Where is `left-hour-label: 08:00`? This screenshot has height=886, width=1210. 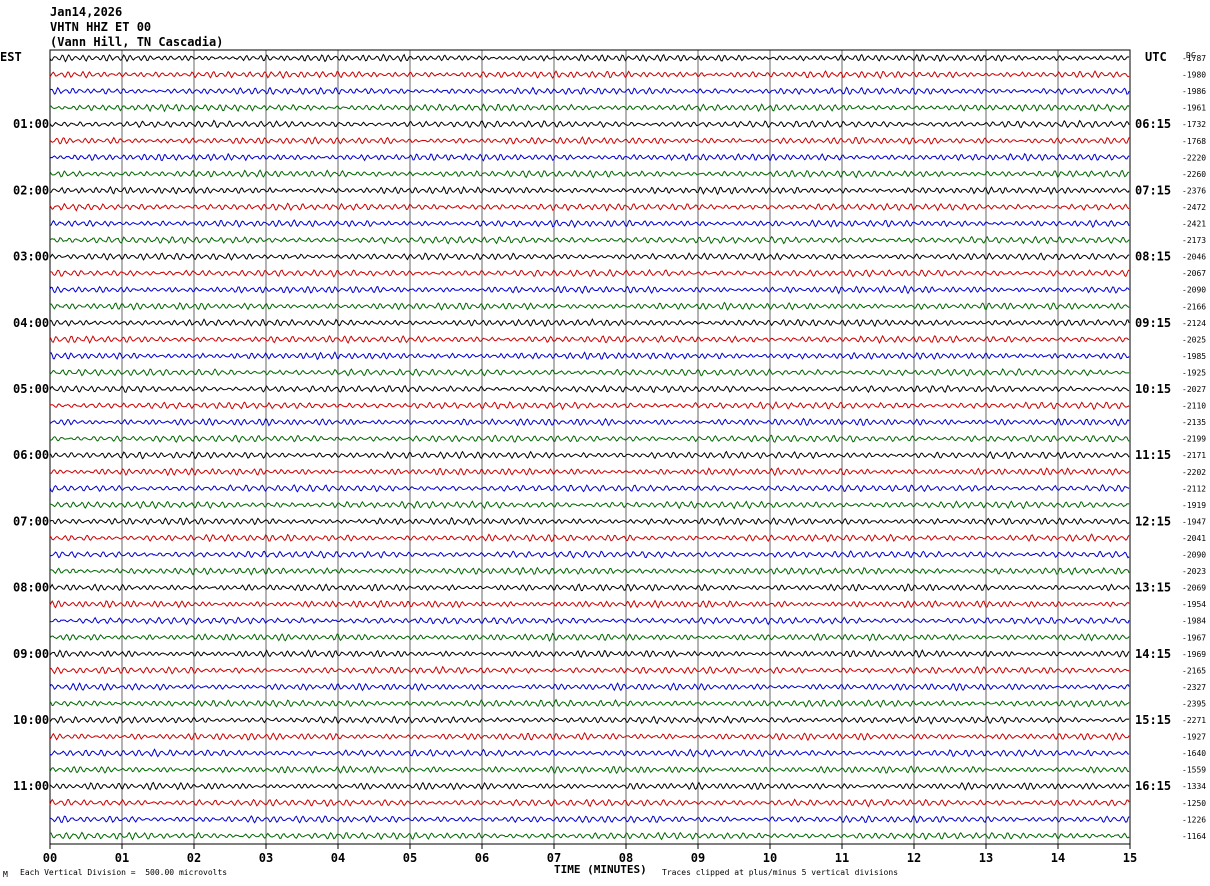 left-hour-label: 08:00 is located at coordinates (31, 588).